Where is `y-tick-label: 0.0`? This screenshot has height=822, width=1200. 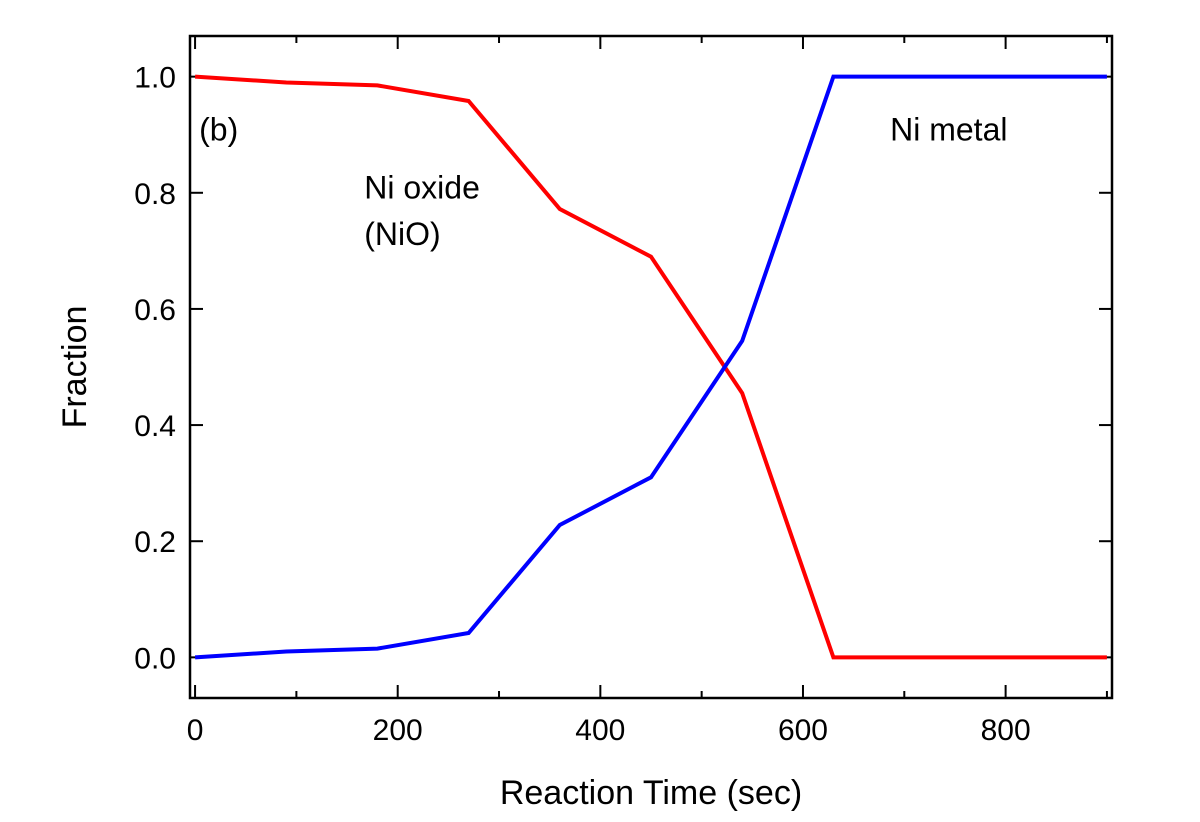 y-tick-label: 0.0 is located at coordinates (155, 658).